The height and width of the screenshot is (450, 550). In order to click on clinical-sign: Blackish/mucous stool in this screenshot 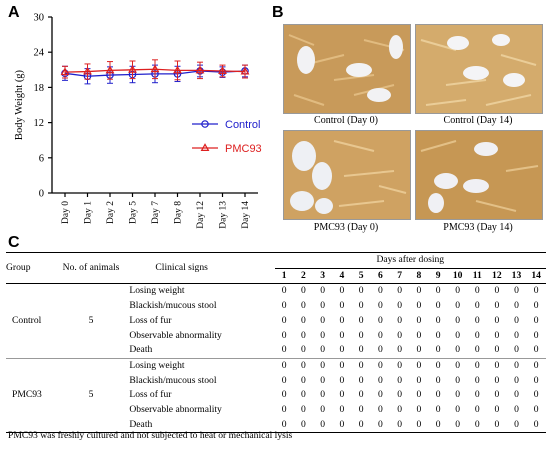, I will do `click(173, 306)`.